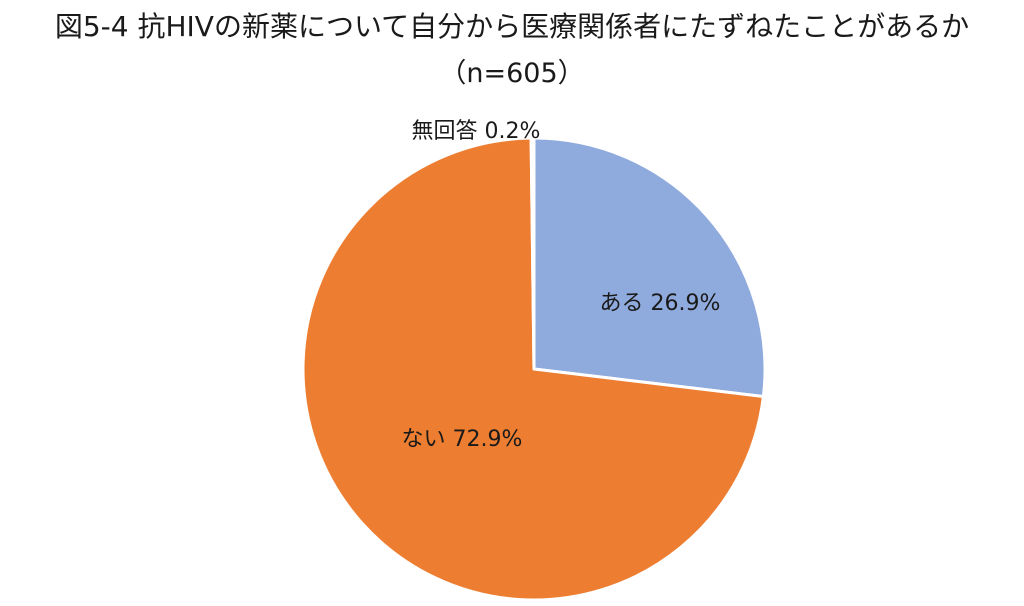  I want to click on chart-subtitle: （n=605）, so click(512, 73).